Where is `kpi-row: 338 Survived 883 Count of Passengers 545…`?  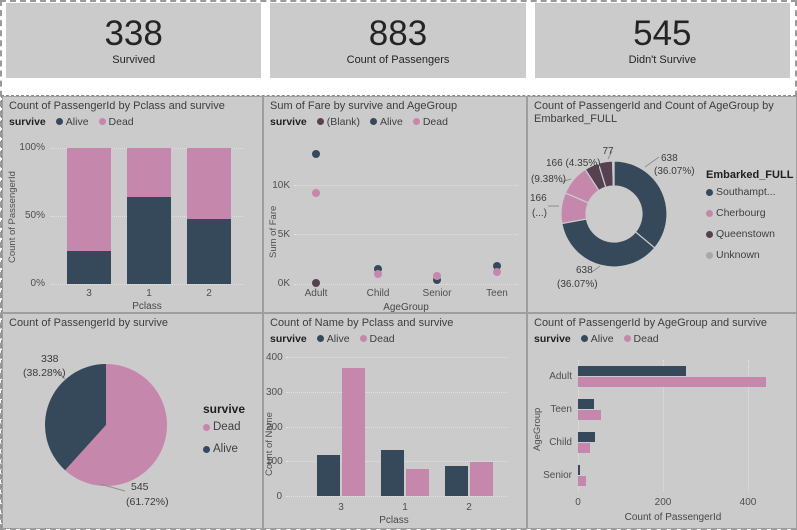
kpi-row: 338 Survived 883 Count of Passengers 545… is located at coordinates (398, 40).